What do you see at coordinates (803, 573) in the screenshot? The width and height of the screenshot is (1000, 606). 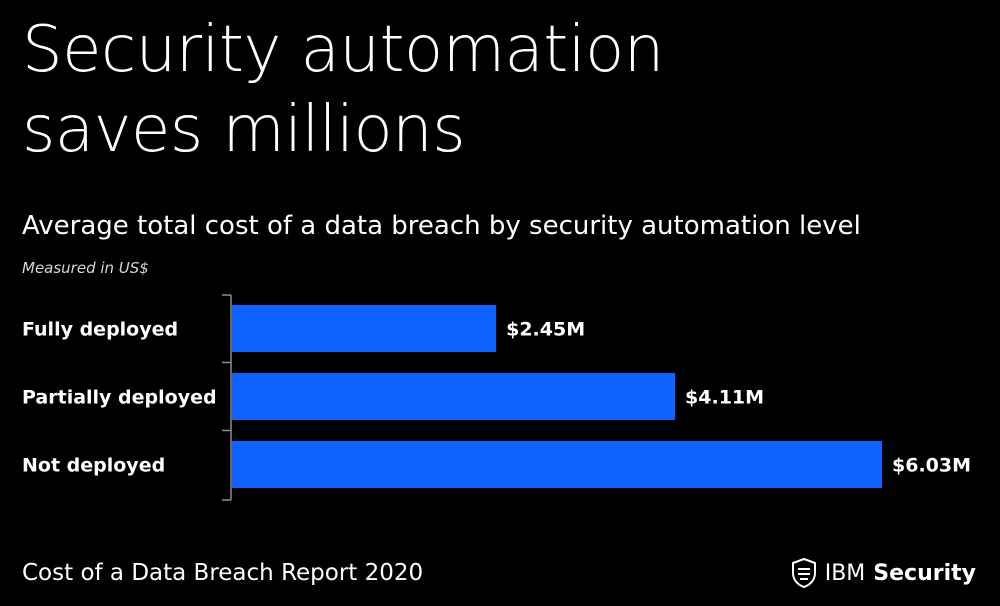 I see `shield-icon` at bounding box center [803, 573].